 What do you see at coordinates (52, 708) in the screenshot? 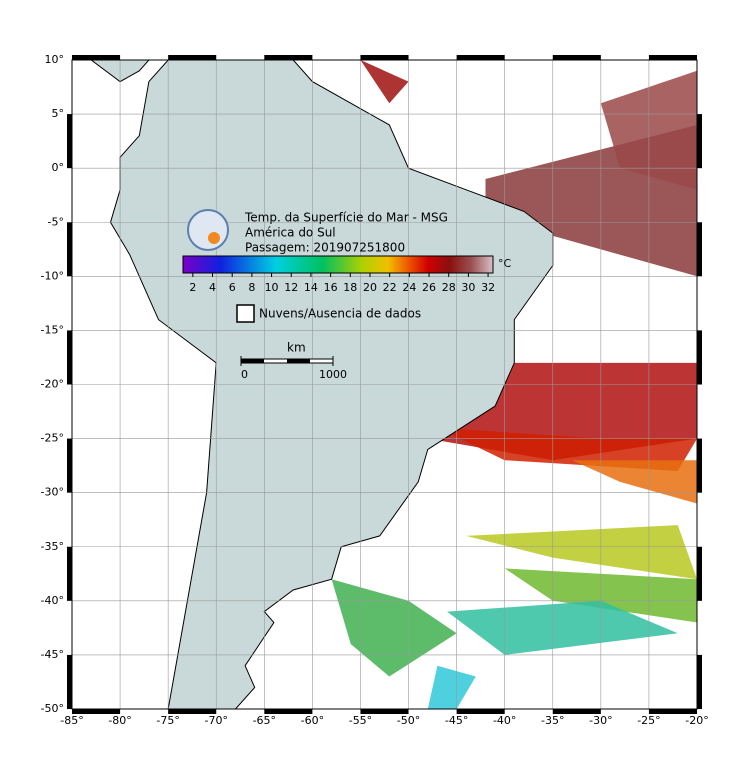
I see `lat-tick-label: -50°` at bounding box center [52, 708].